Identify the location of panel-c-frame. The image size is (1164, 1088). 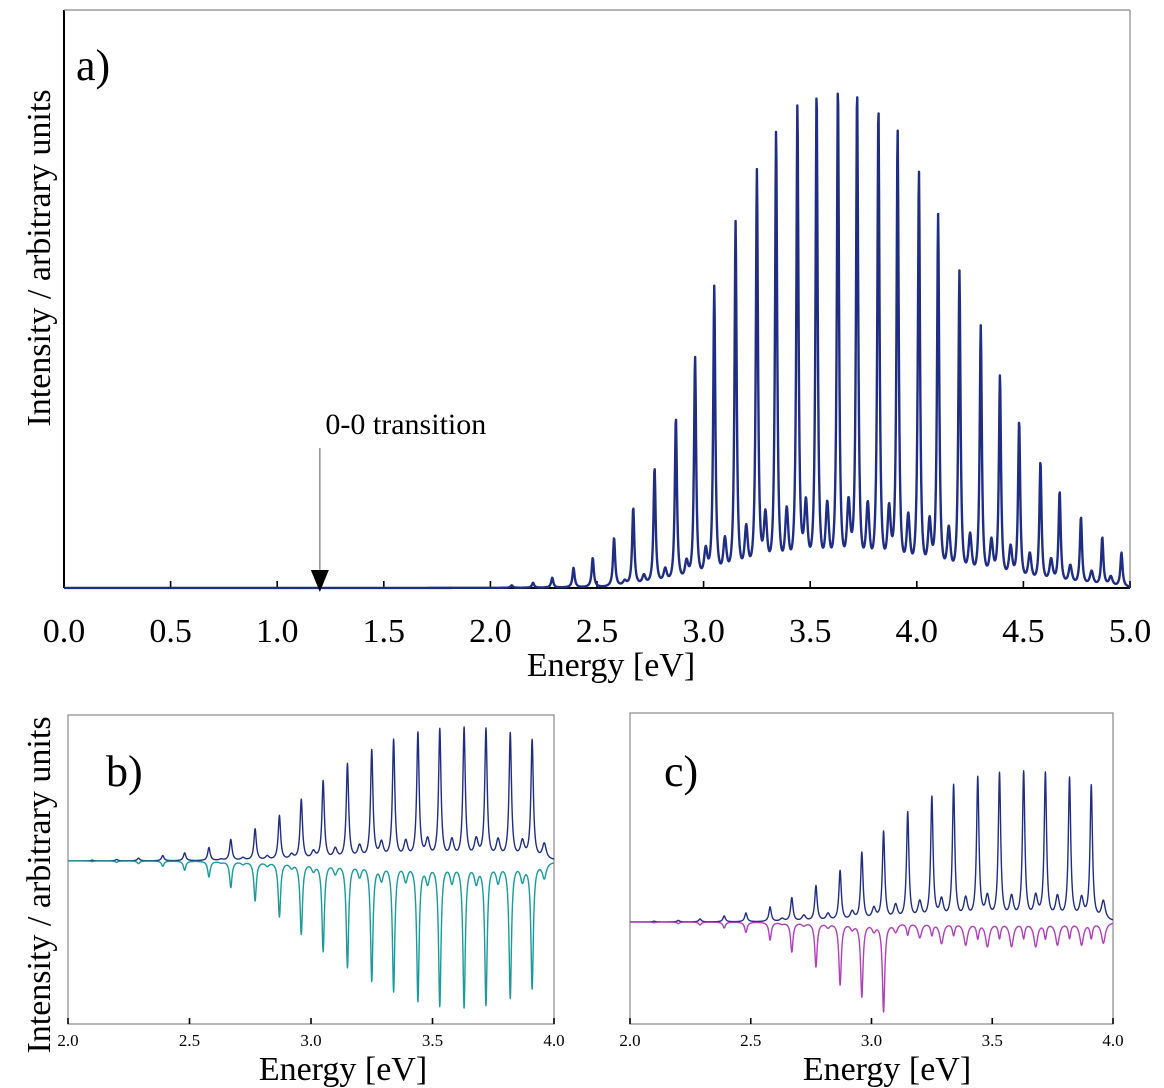
(871, 868).